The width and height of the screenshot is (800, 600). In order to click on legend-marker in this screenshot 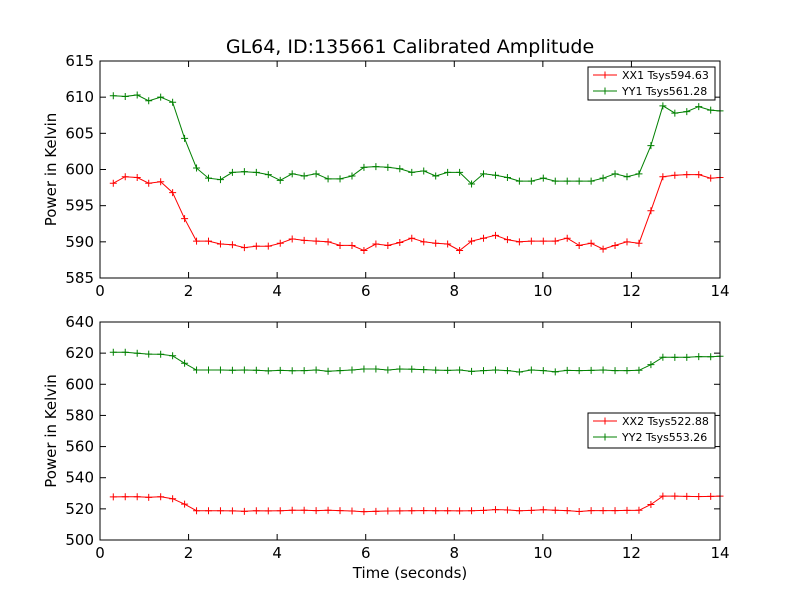, I will do `click(605, 91)`.